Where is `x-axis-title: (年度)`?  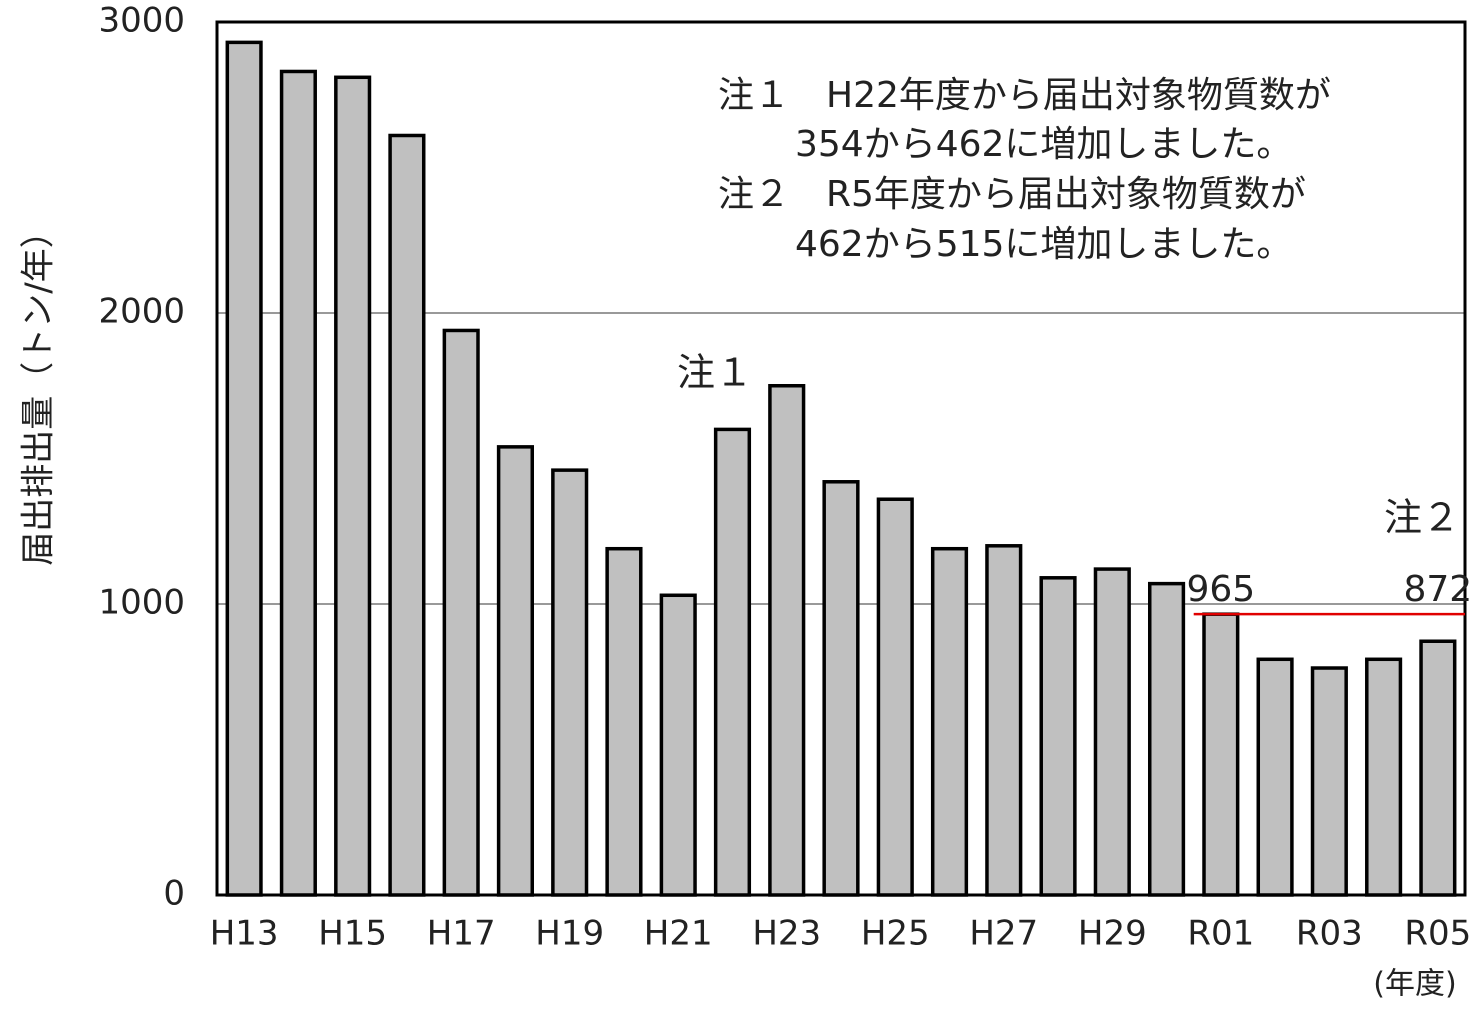 x-axis-title: (年度) is located at coordinates (1414, 984).